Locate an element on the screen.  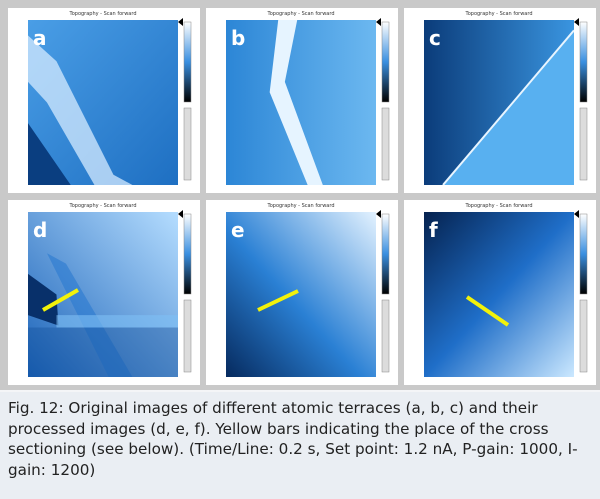
image-d is located at coordinates (103, 294).